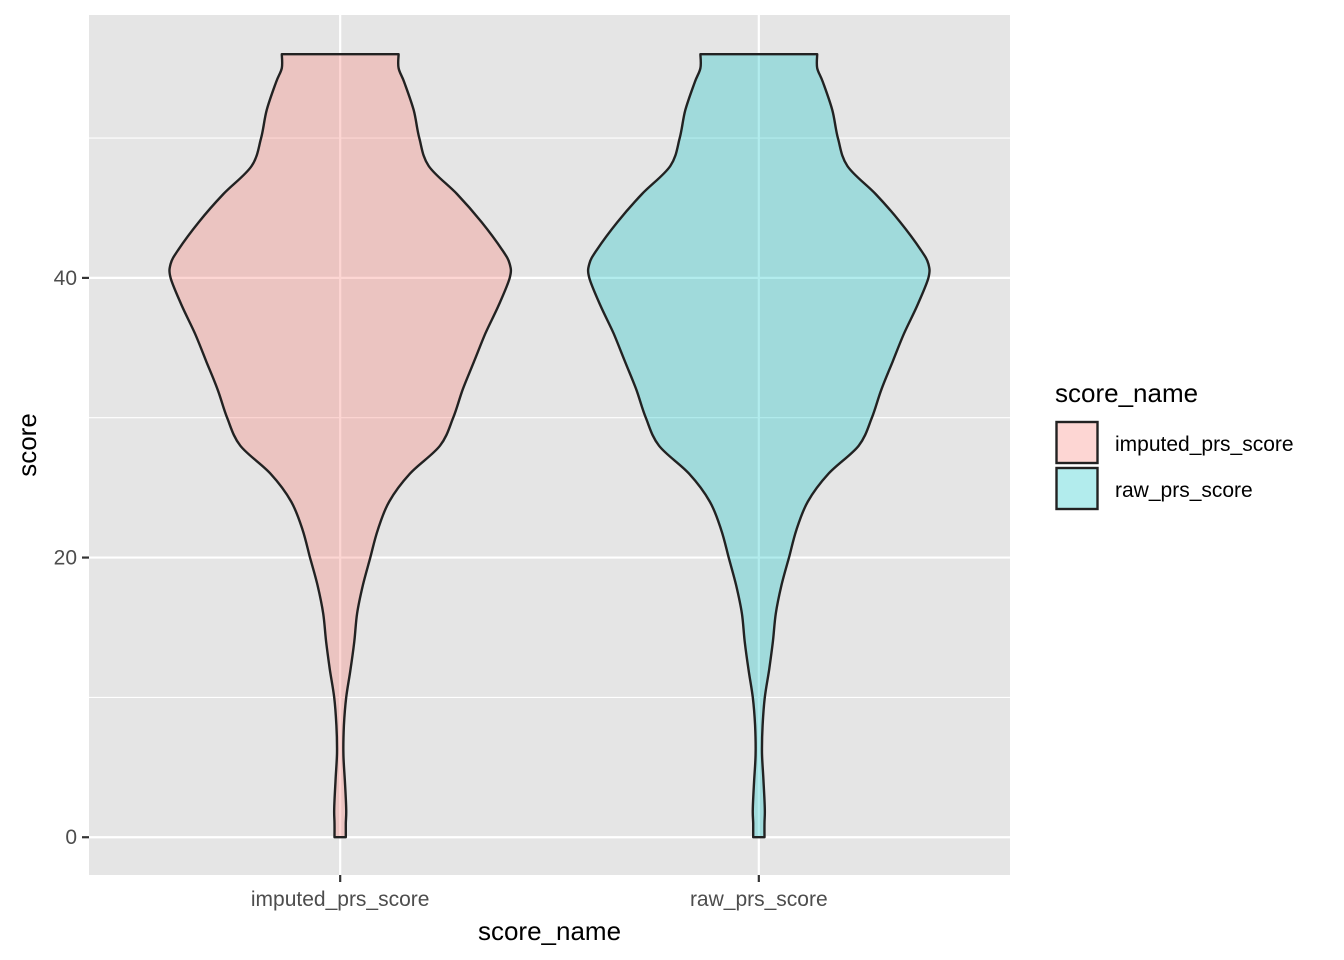 The image size is (1344, 960). I want to click on x-tick-label: imputed_prs_score, so click(340, 899).